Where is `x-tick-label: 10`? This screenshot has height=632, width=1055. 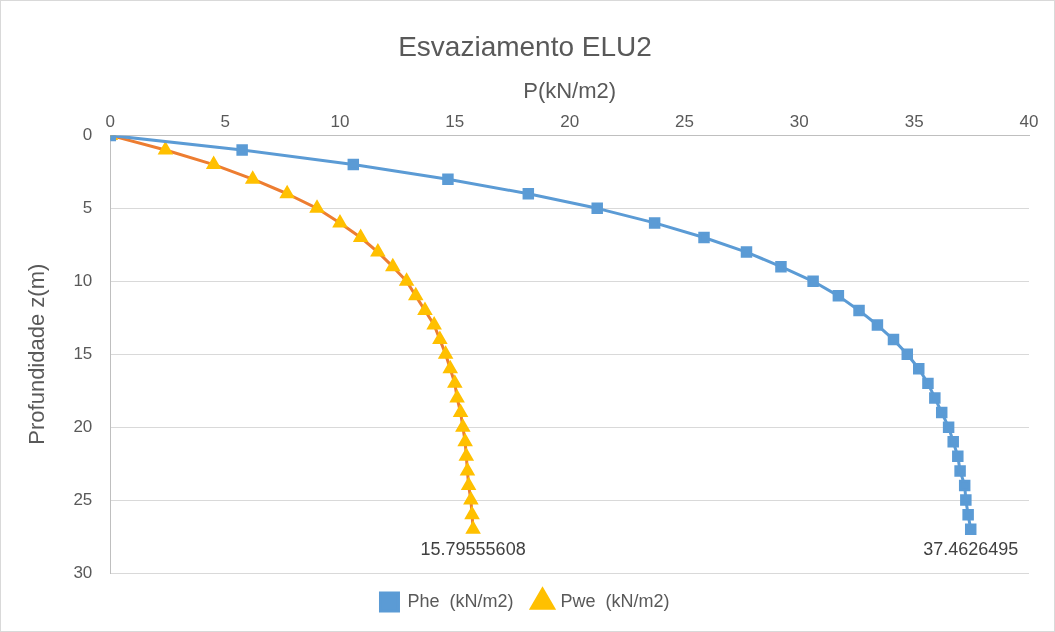
x-tick-label: 10 is located at coordinates (340, 121).